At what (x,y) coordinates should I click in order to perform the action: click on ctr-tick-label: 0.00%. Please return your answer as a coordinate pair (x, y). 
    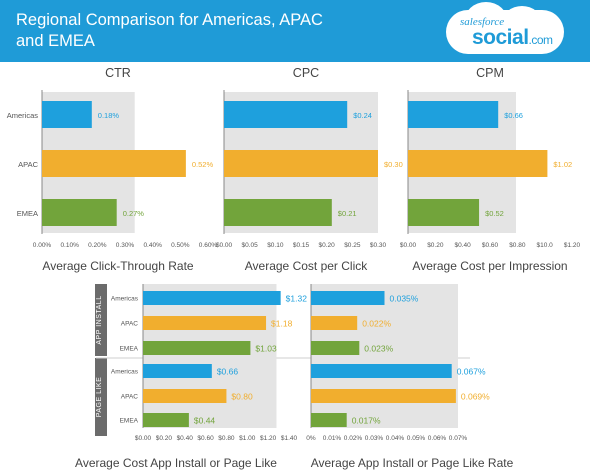
    Looking at the image, I should click on (42, 245).